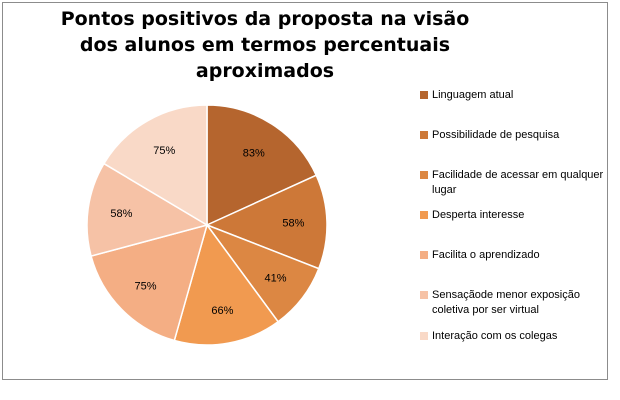 The width and height of the screenshot is (620, 400). What do you see at coordinates (518, 182) in the screenshot?
I see `legend-label-3: Facilidade de acessar em qualquer lugar` at bounding box center [518, 182].